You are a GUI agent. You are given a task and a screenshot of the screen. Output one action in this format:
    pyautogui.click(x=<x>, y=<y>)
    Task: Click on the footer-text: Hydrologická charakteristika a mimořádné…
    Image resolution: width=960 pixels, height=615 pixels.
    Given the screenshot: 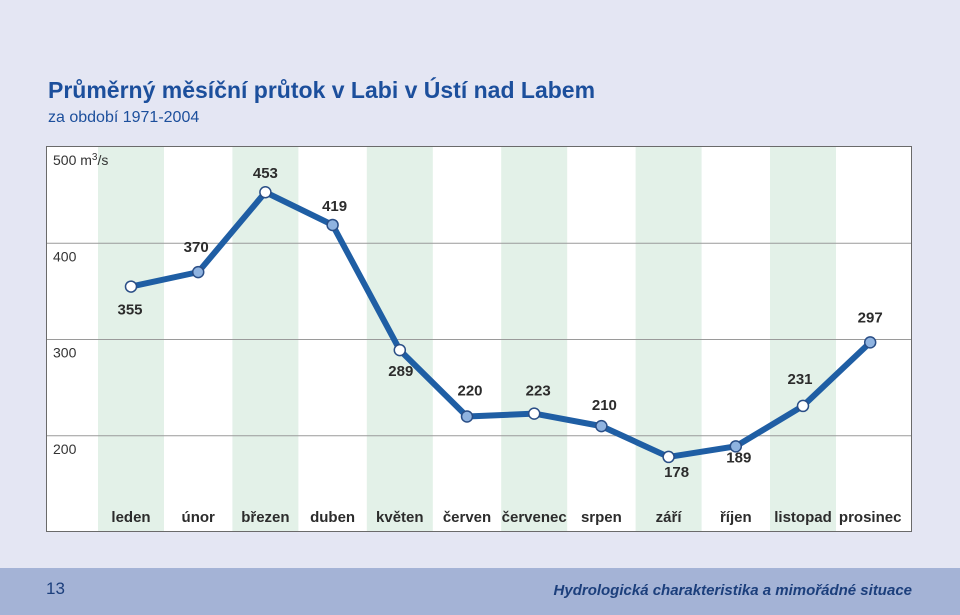 What is the action you would take?
    pyautogui.click(x=732, y=590)
    